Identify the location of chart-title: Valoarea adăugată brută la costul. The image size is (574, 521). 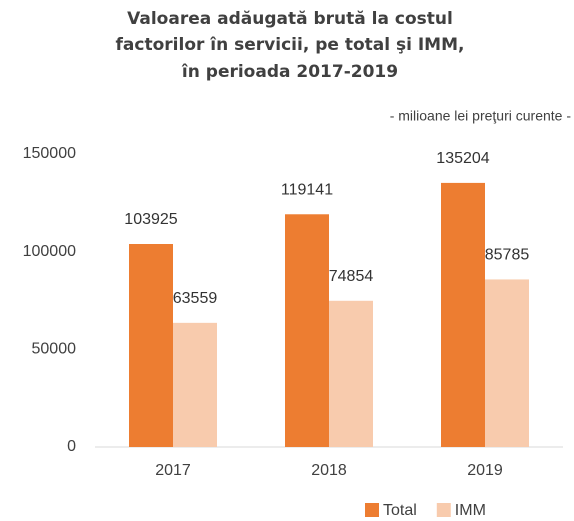
(290, 19).